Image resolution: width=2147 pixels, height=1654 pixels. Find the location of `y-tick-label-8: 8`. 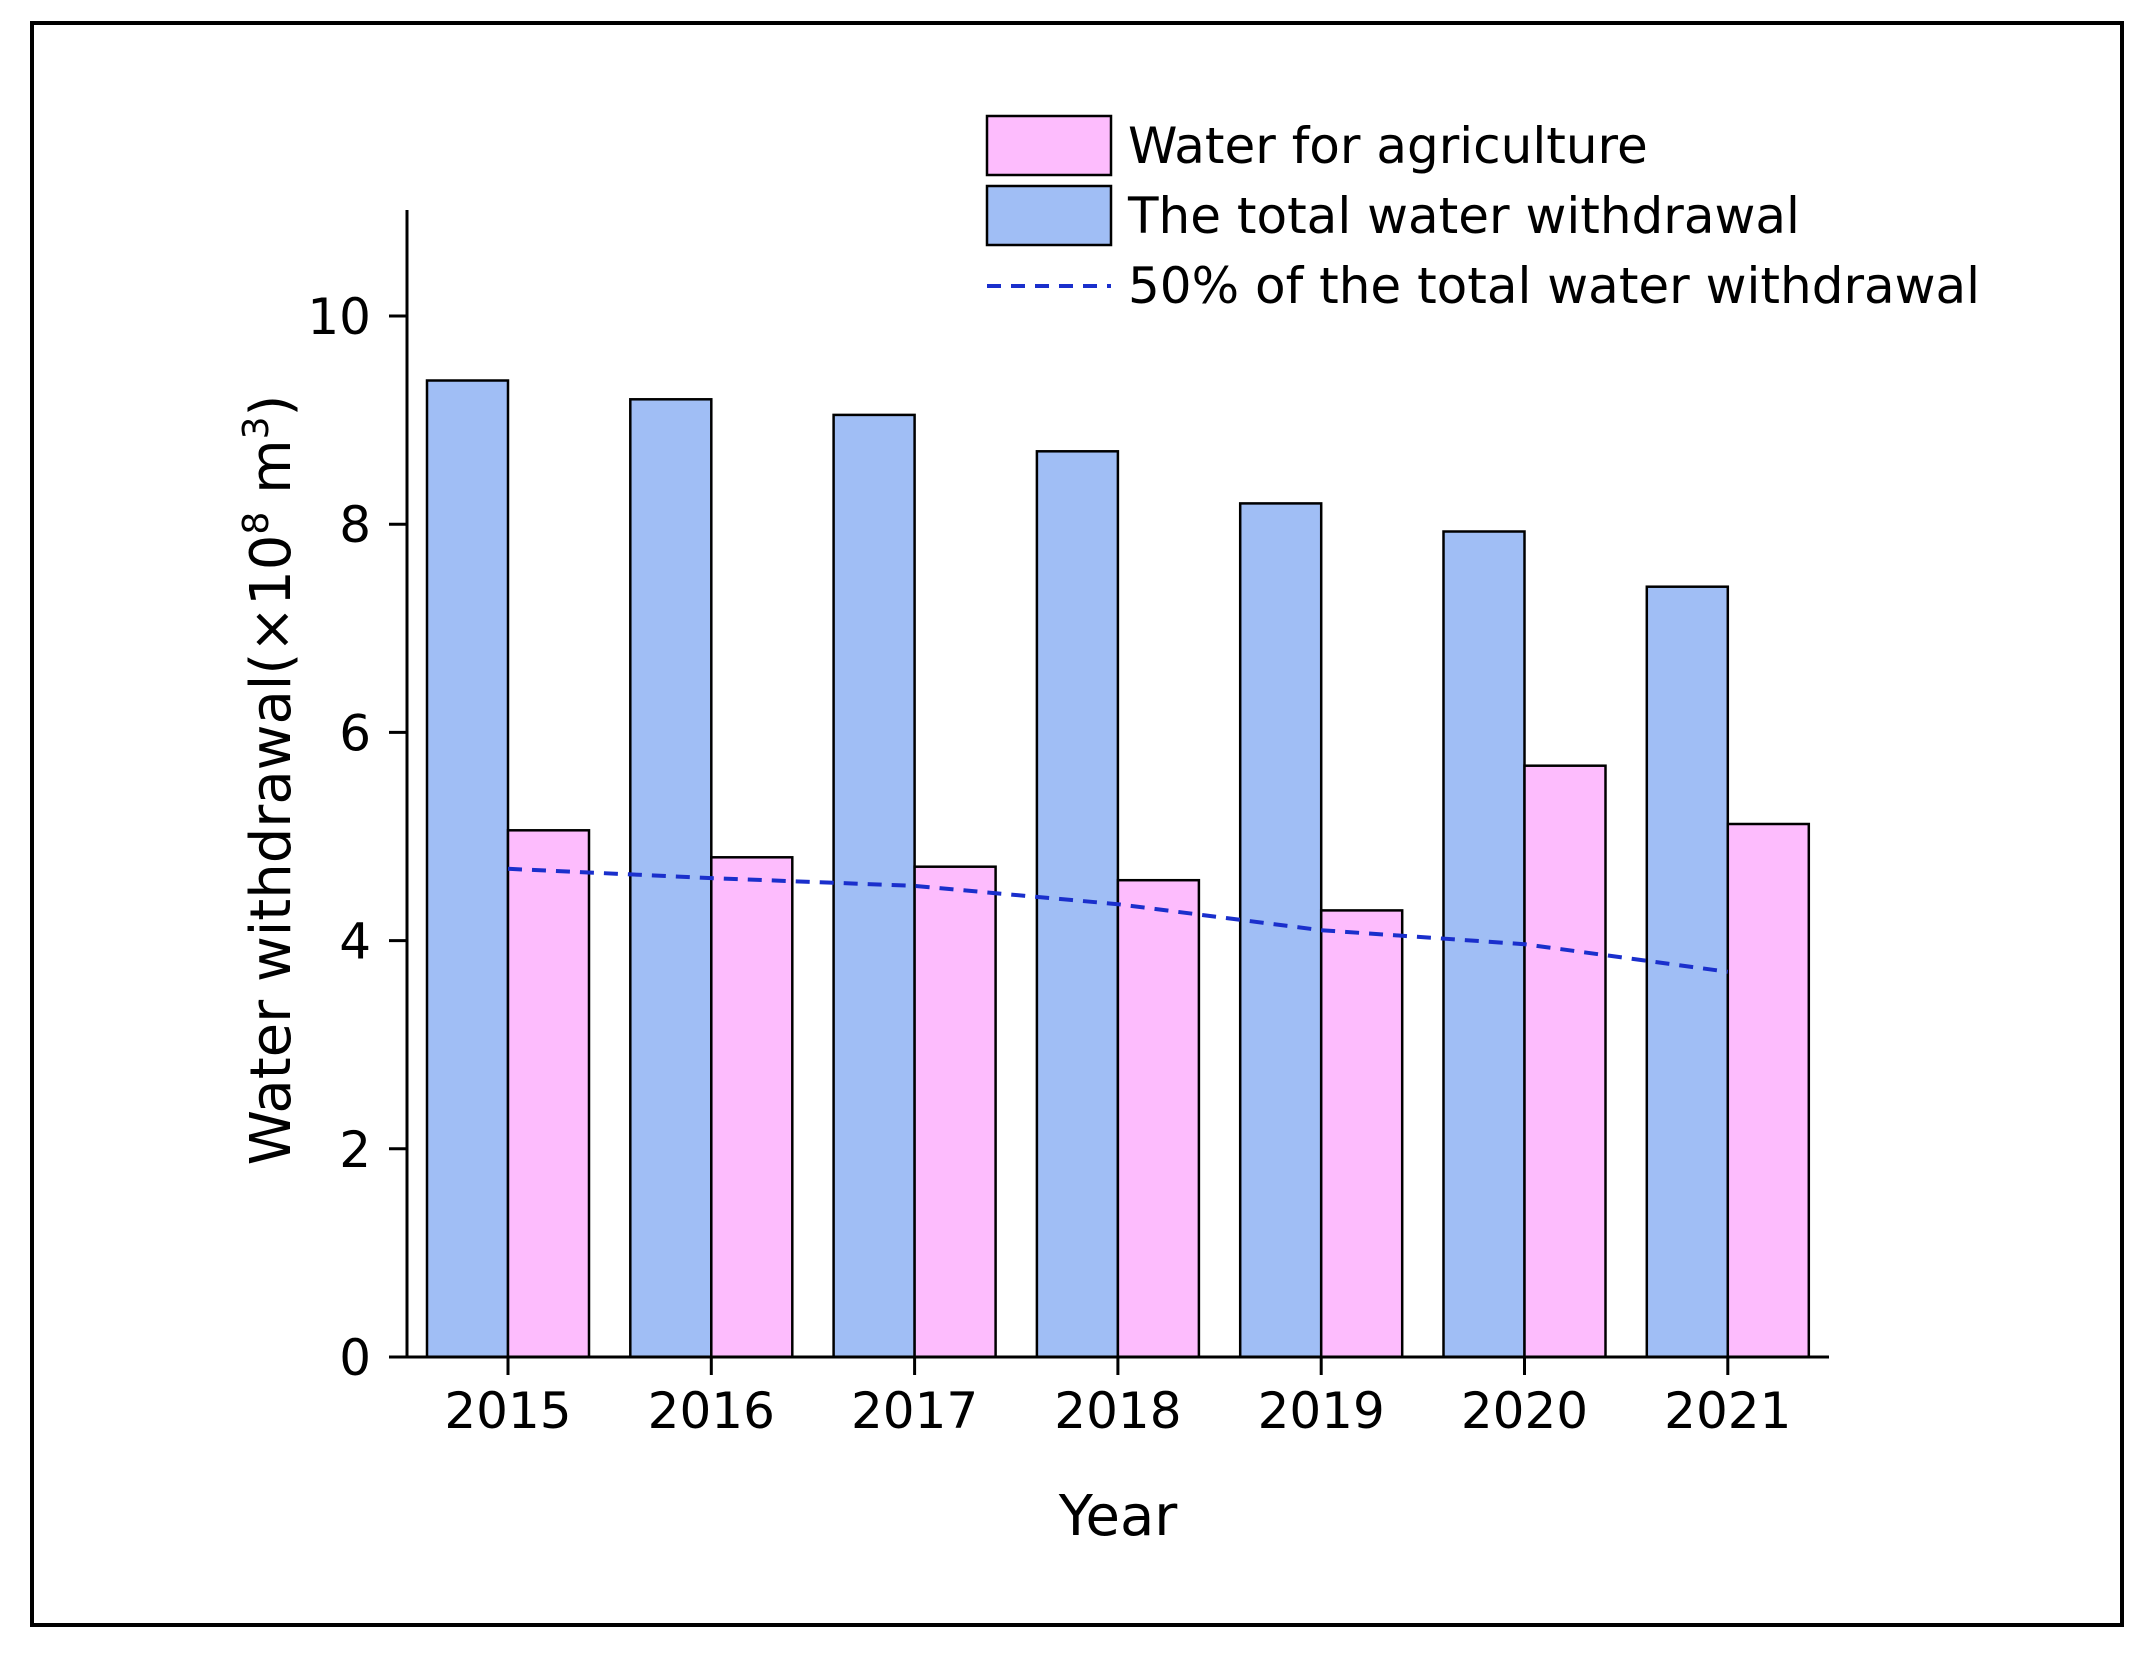

y-tick-label-8: 8 is located at coordinates (355, 525).